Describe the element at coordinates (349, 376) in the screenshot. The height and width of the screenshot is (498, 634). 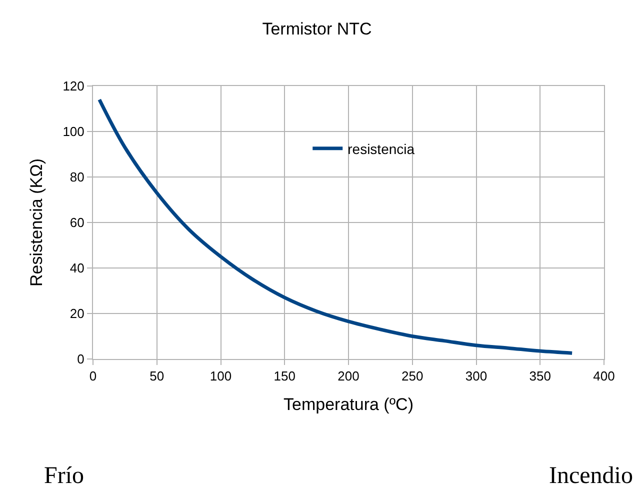
I see `x-tick-label: 200` at that location.